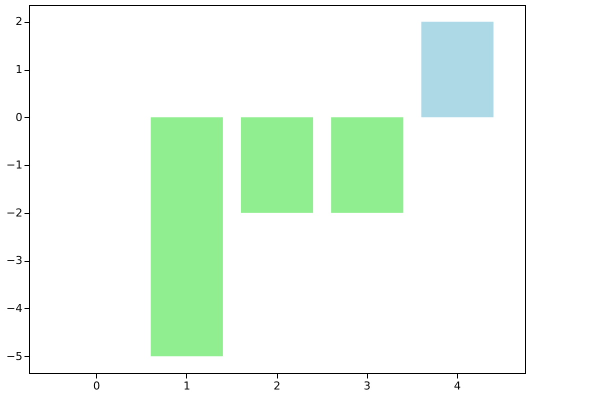  What do you see at coordinates (367, 386) in the screenshot?
I see `x-tick-label: 3` at bounding box center [367, 386].